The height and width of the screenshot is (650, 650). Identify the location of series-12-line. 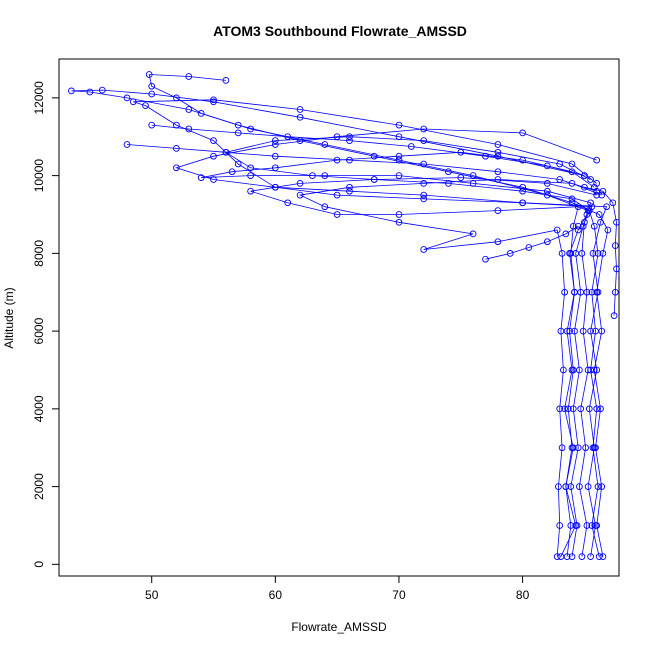
(368, 150).